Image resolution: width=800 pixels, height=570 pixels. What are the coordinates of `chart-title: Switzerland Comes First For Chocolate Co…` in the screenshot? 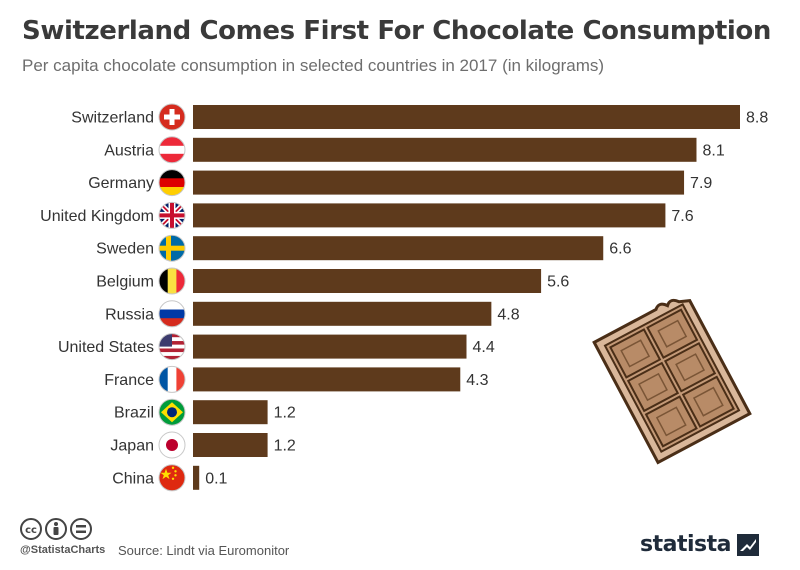 It's located at (396, 31).